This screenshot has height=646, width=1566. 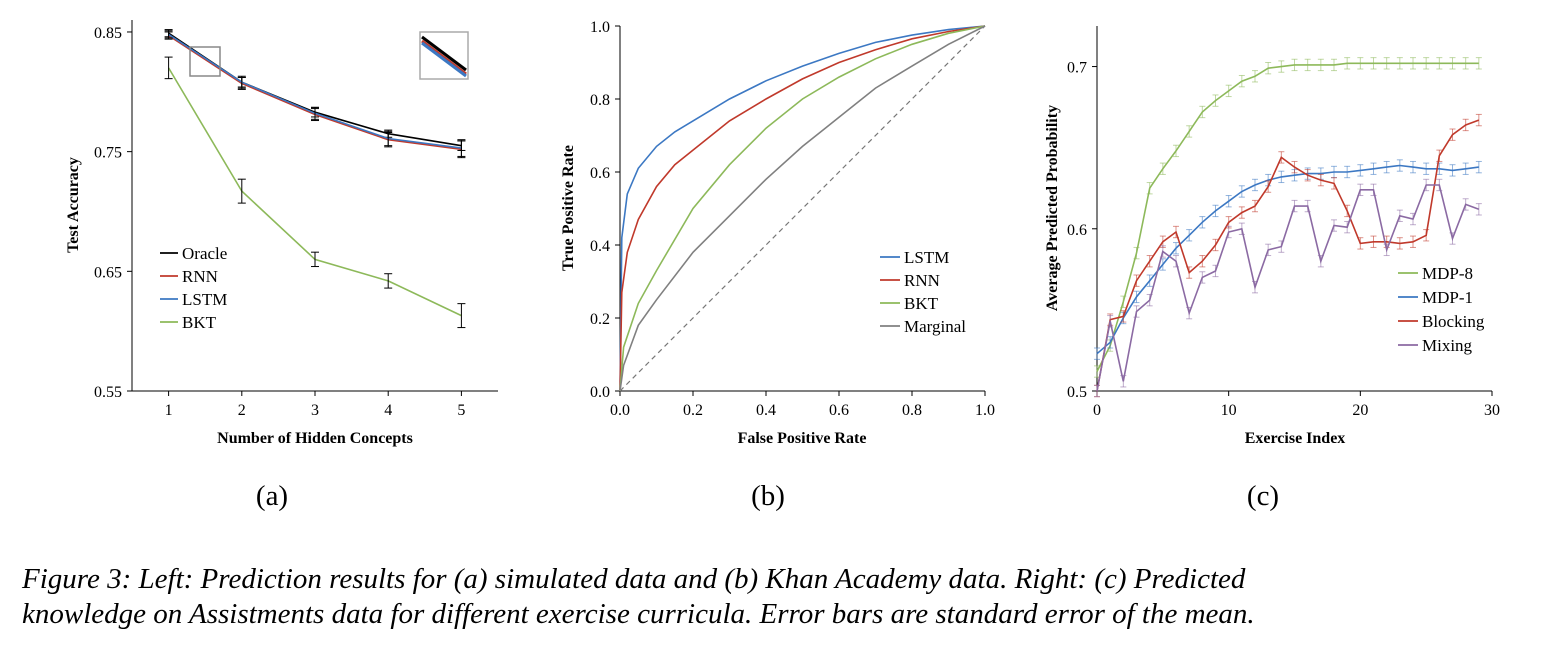 What do you see at coordinates (108, 272) in the screenshot?
I see `p0-y-tick-label: 0.65` at bounding box center [108, 272].